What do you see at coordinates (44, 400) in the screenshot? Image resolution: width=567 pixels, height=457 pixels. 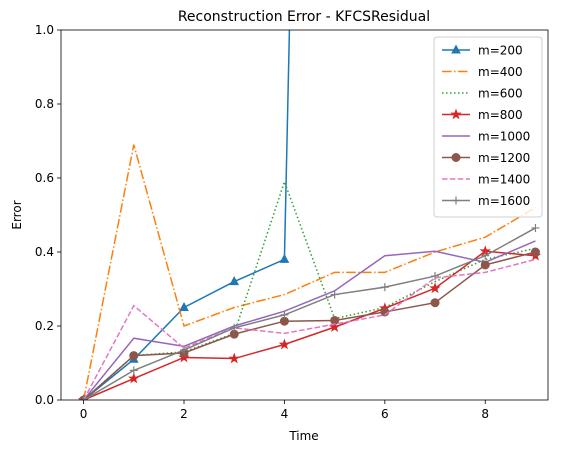 I see `y-tick-label: 0.0` at bounding box center [44, 400].